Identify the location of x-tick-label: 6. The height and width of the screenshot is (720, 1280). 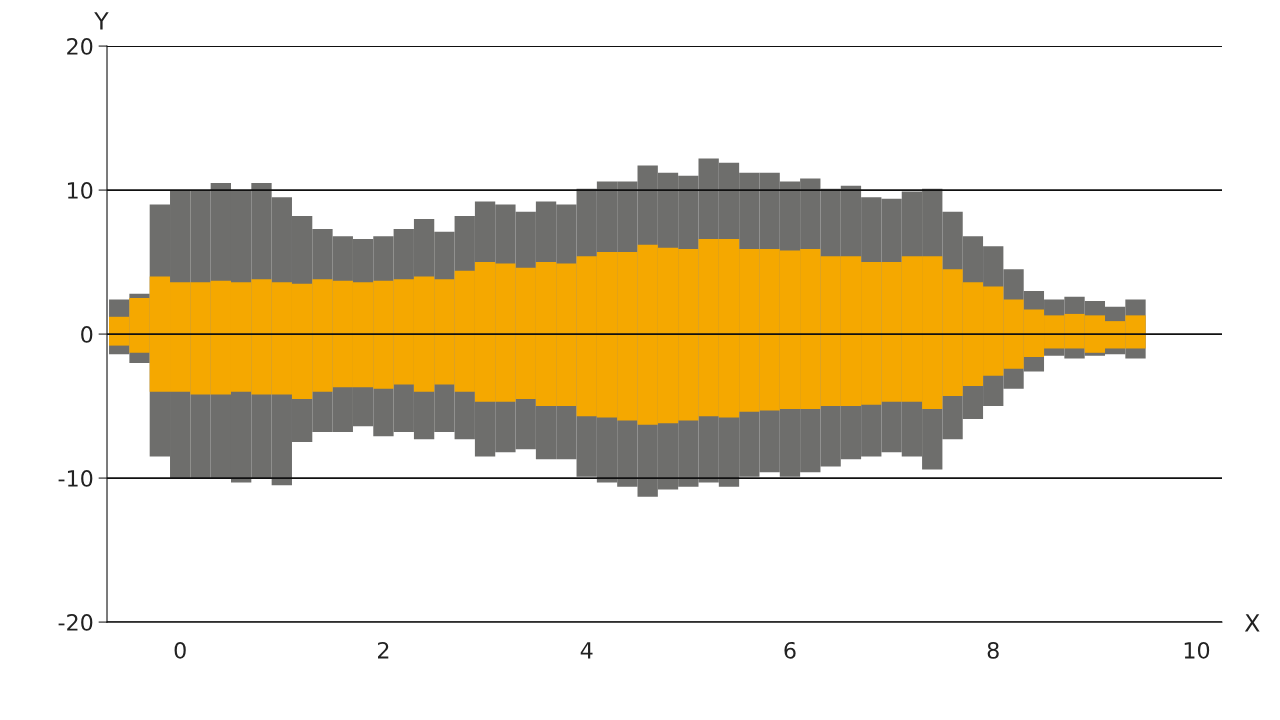
(790, 650).